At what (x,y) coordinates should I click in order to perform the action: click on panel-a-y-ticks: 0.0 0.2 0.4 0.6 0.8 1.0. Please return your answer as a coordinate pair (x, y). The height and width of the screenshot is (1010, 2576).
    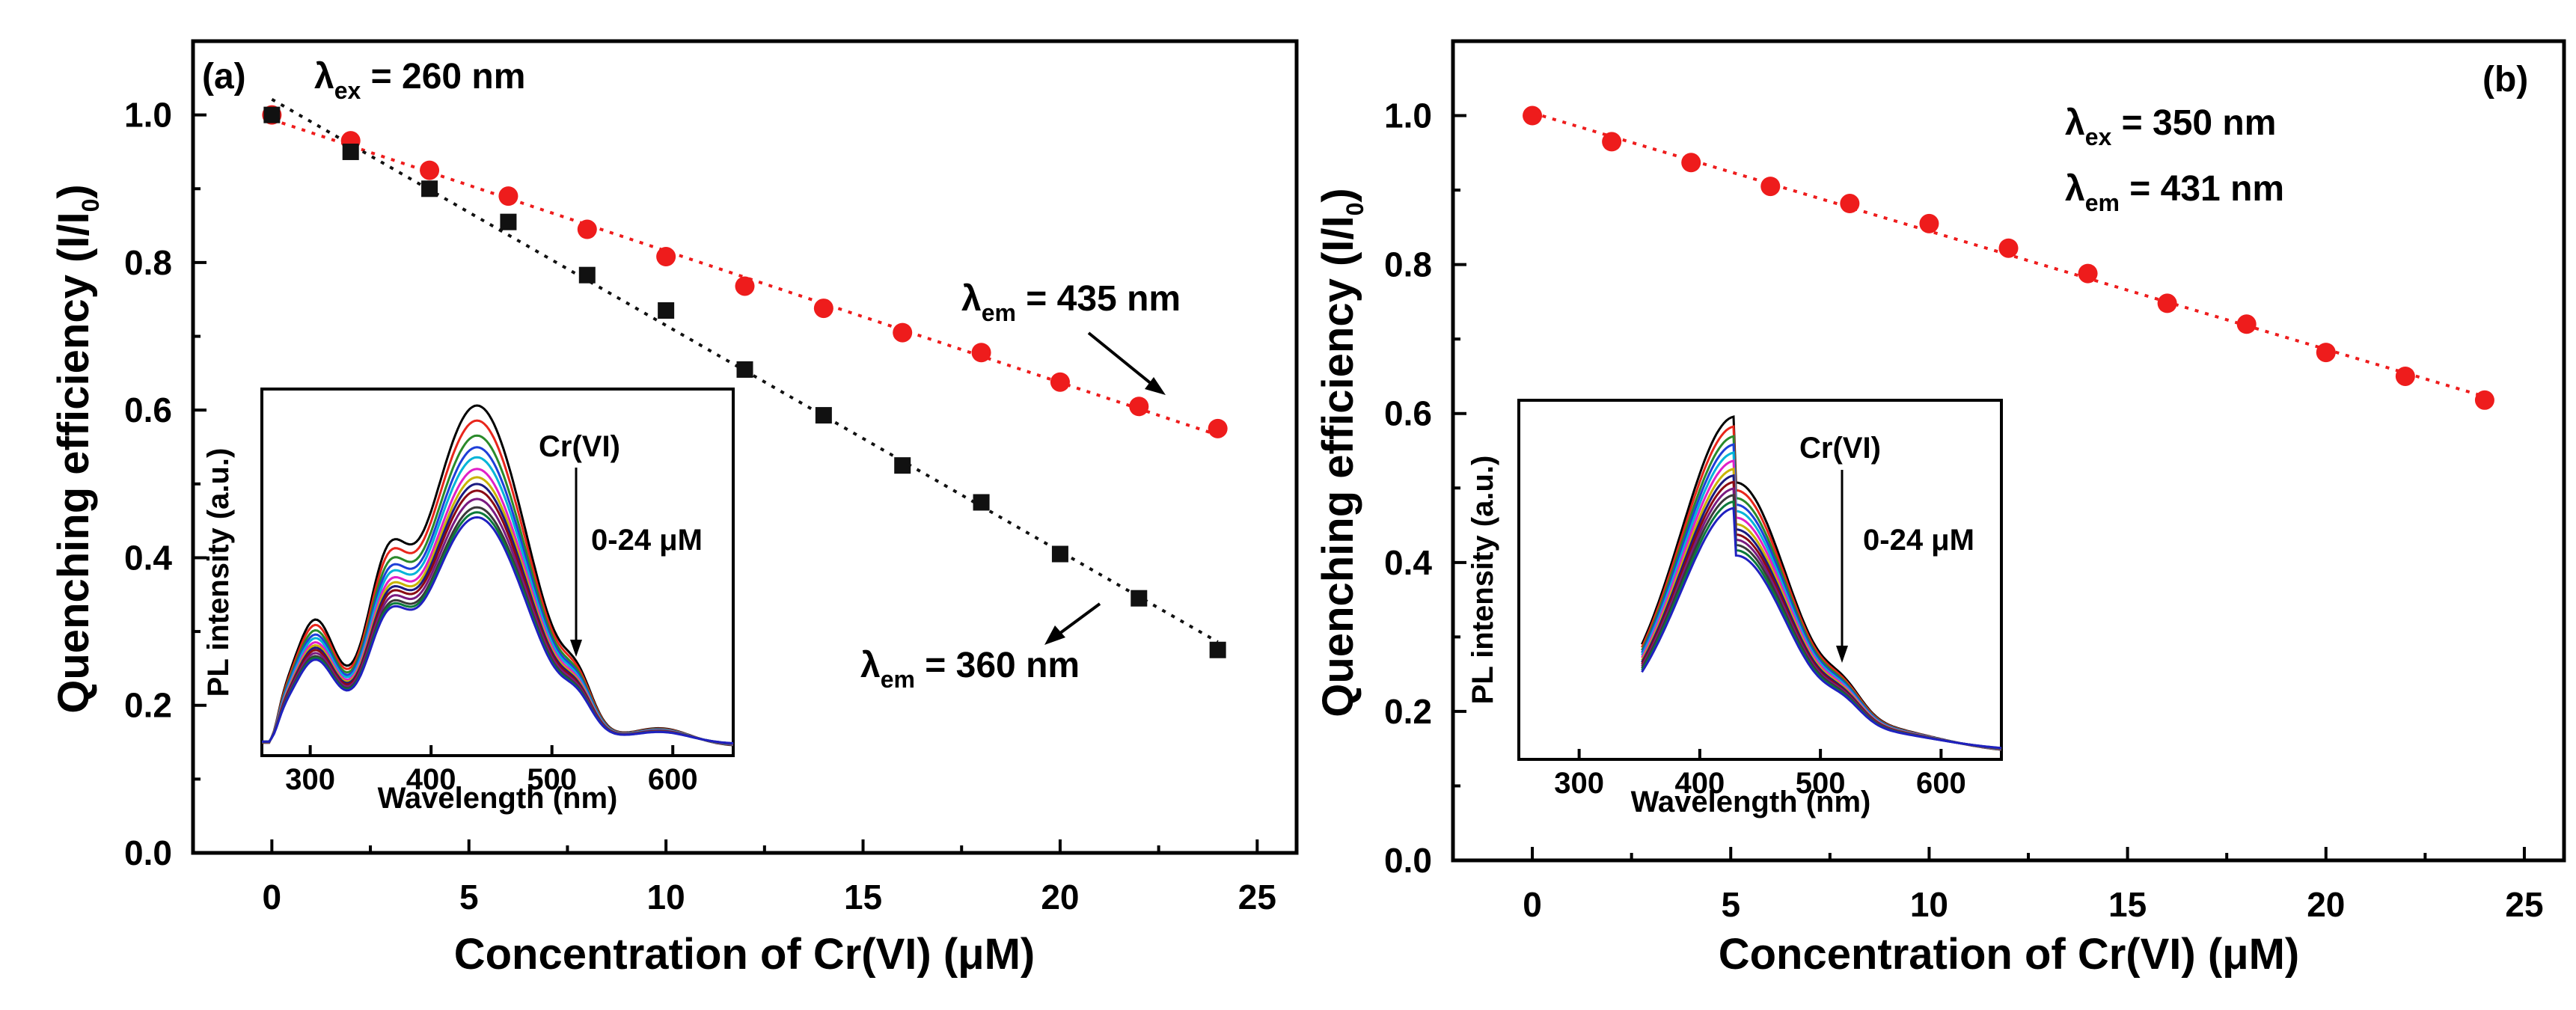
    Looking at the image, I should click on (165, 484).